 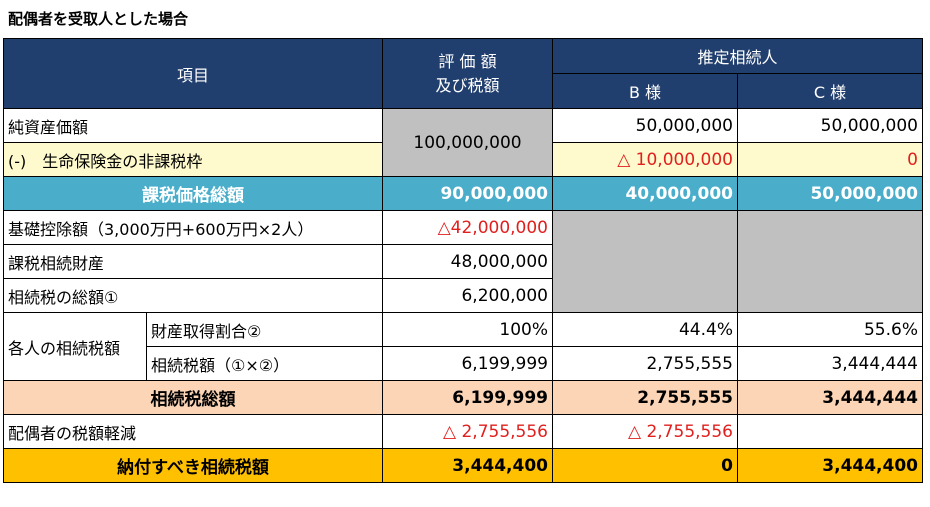 I want to click on tax-amount-c: 3,444,444, so click(x=830, y=363).